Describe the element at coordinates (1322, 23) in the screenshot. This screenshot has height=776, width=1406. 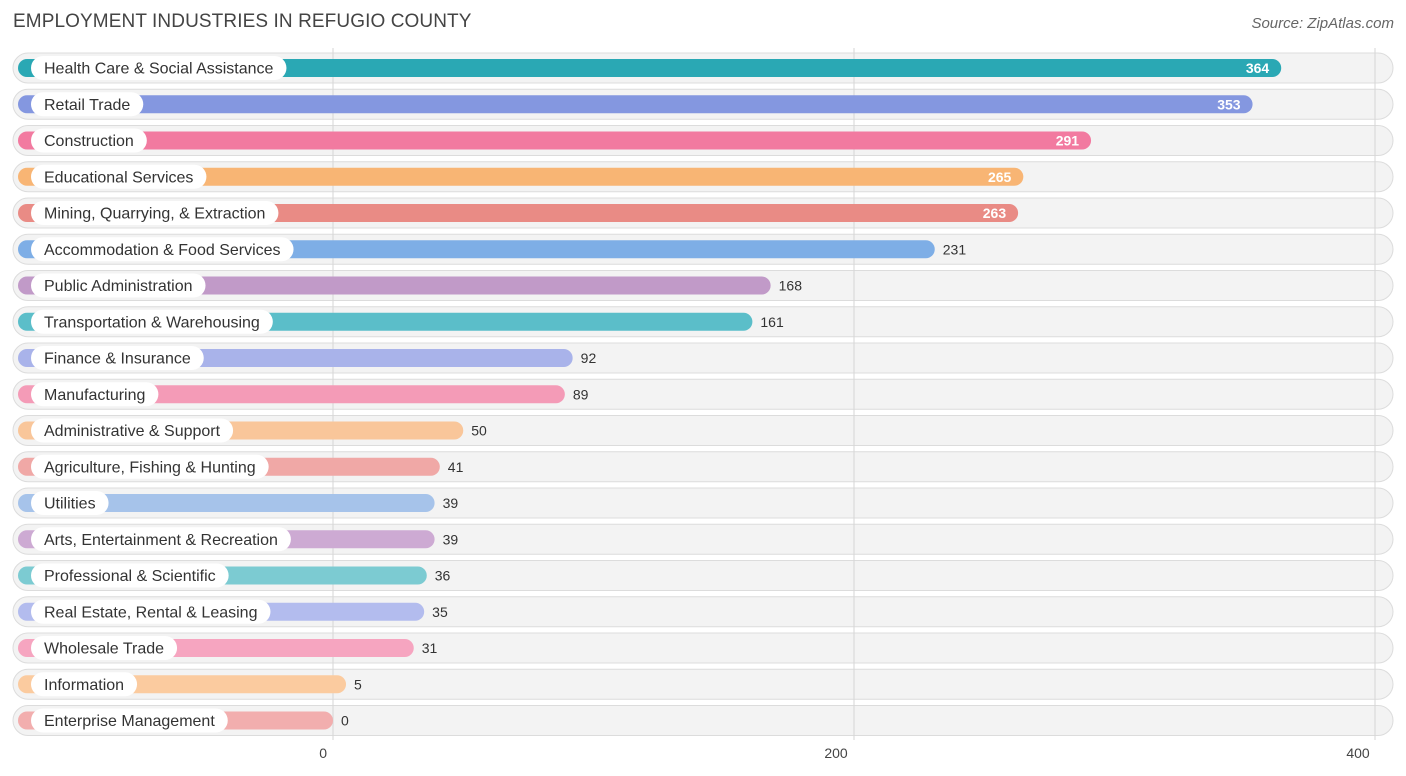
I see `source-credit: Source: ZipAtlas.com` at that location.